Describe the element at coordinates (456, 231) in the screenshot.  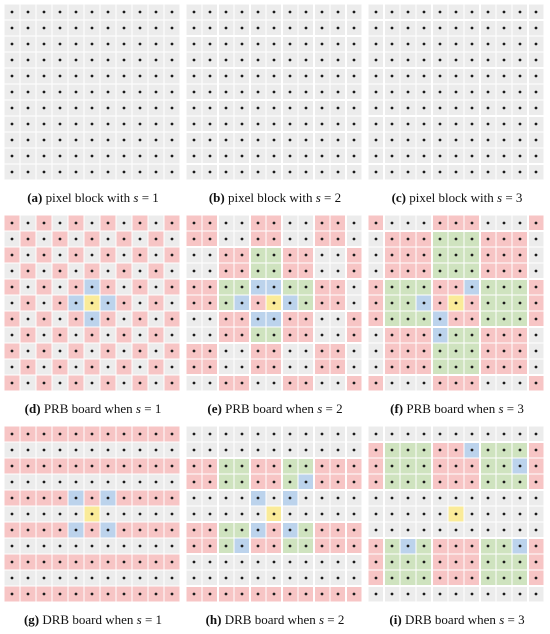
I see `block-gap-h` at that location.